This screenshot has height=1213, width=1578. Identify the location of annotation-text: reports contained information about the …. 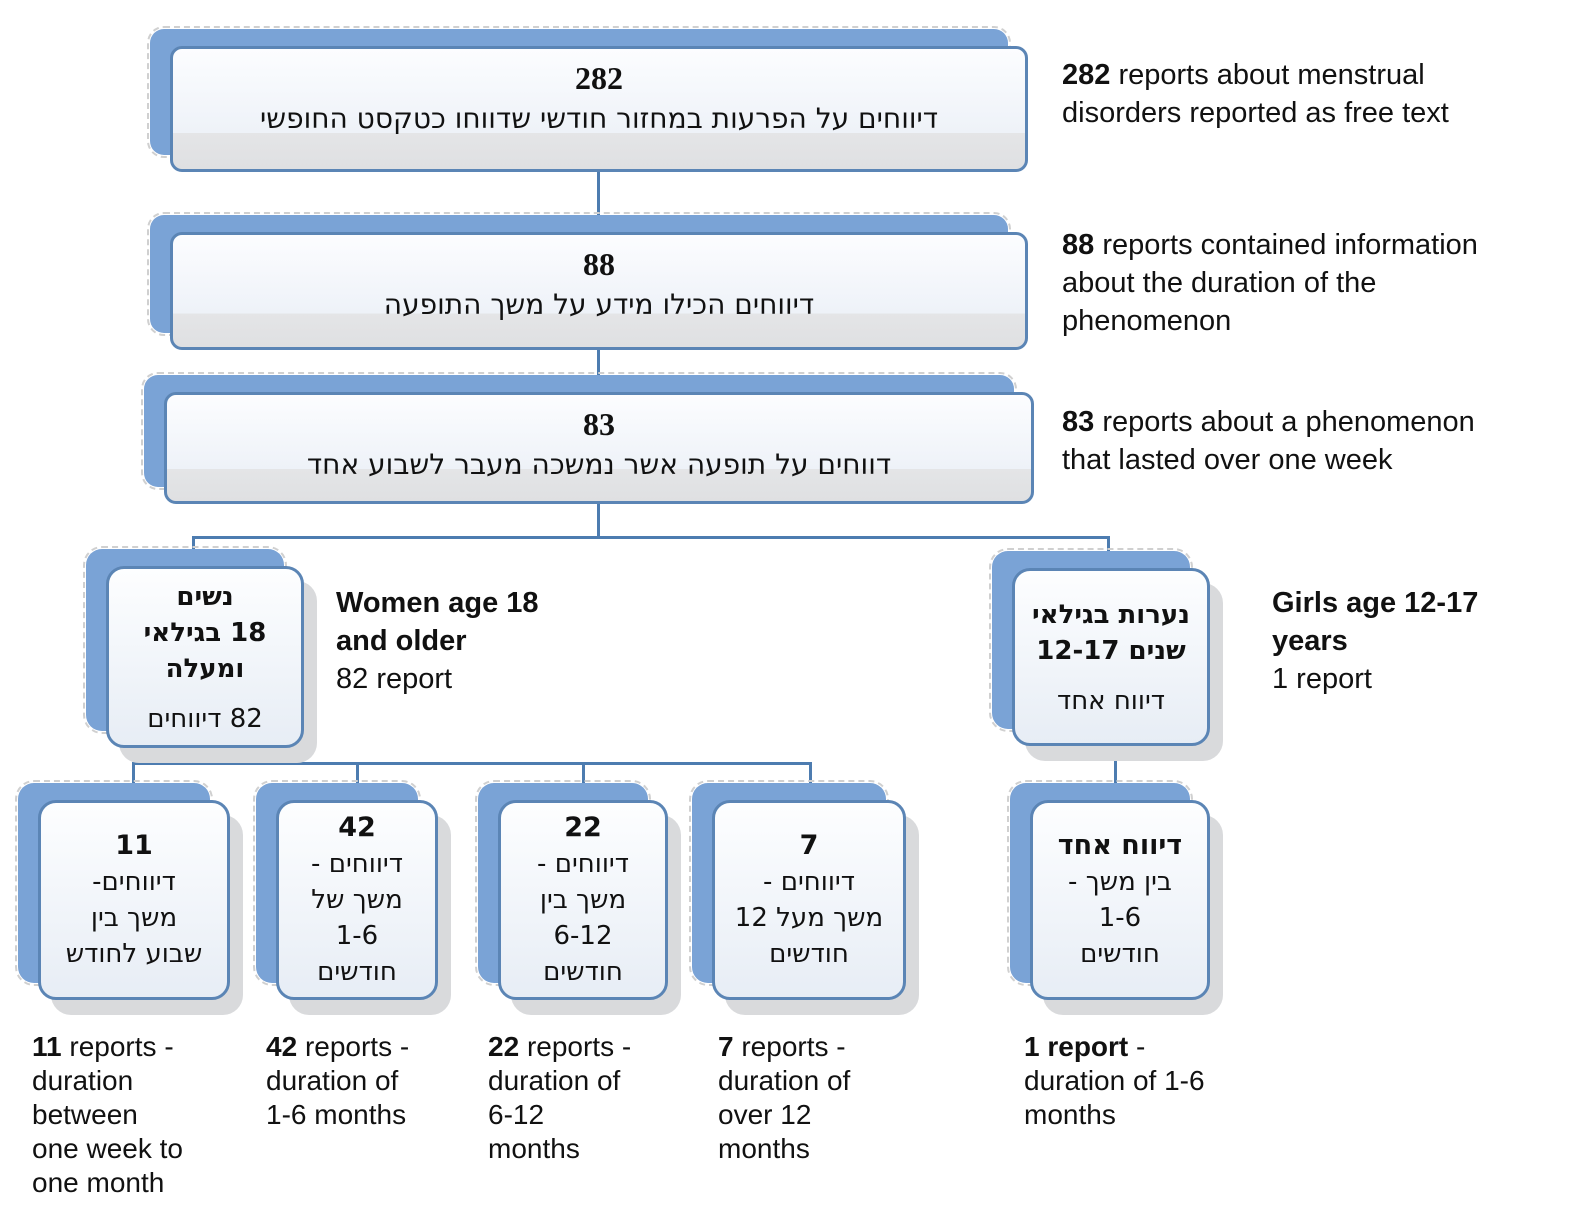
(1270, 283).